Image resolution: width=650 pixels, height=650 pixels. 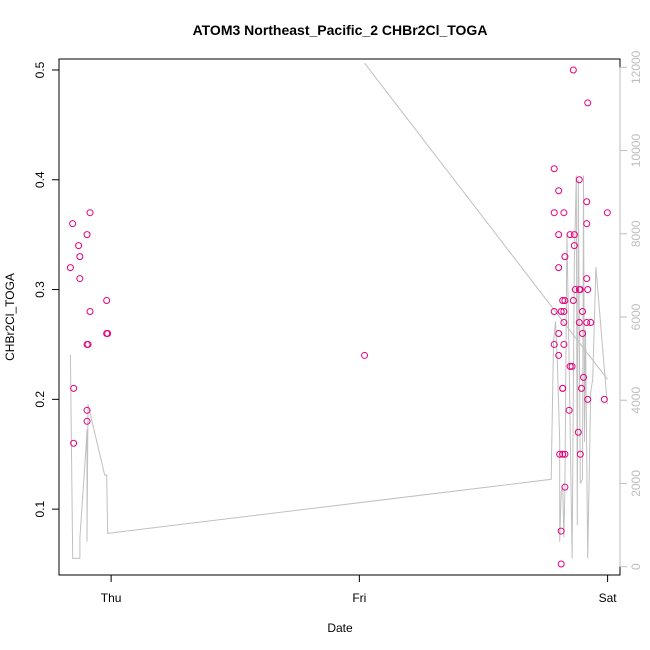 I want to click on y-axis-left: 0.1 0.2 0.3 0.4 0.5, so click(x=46, y=289).